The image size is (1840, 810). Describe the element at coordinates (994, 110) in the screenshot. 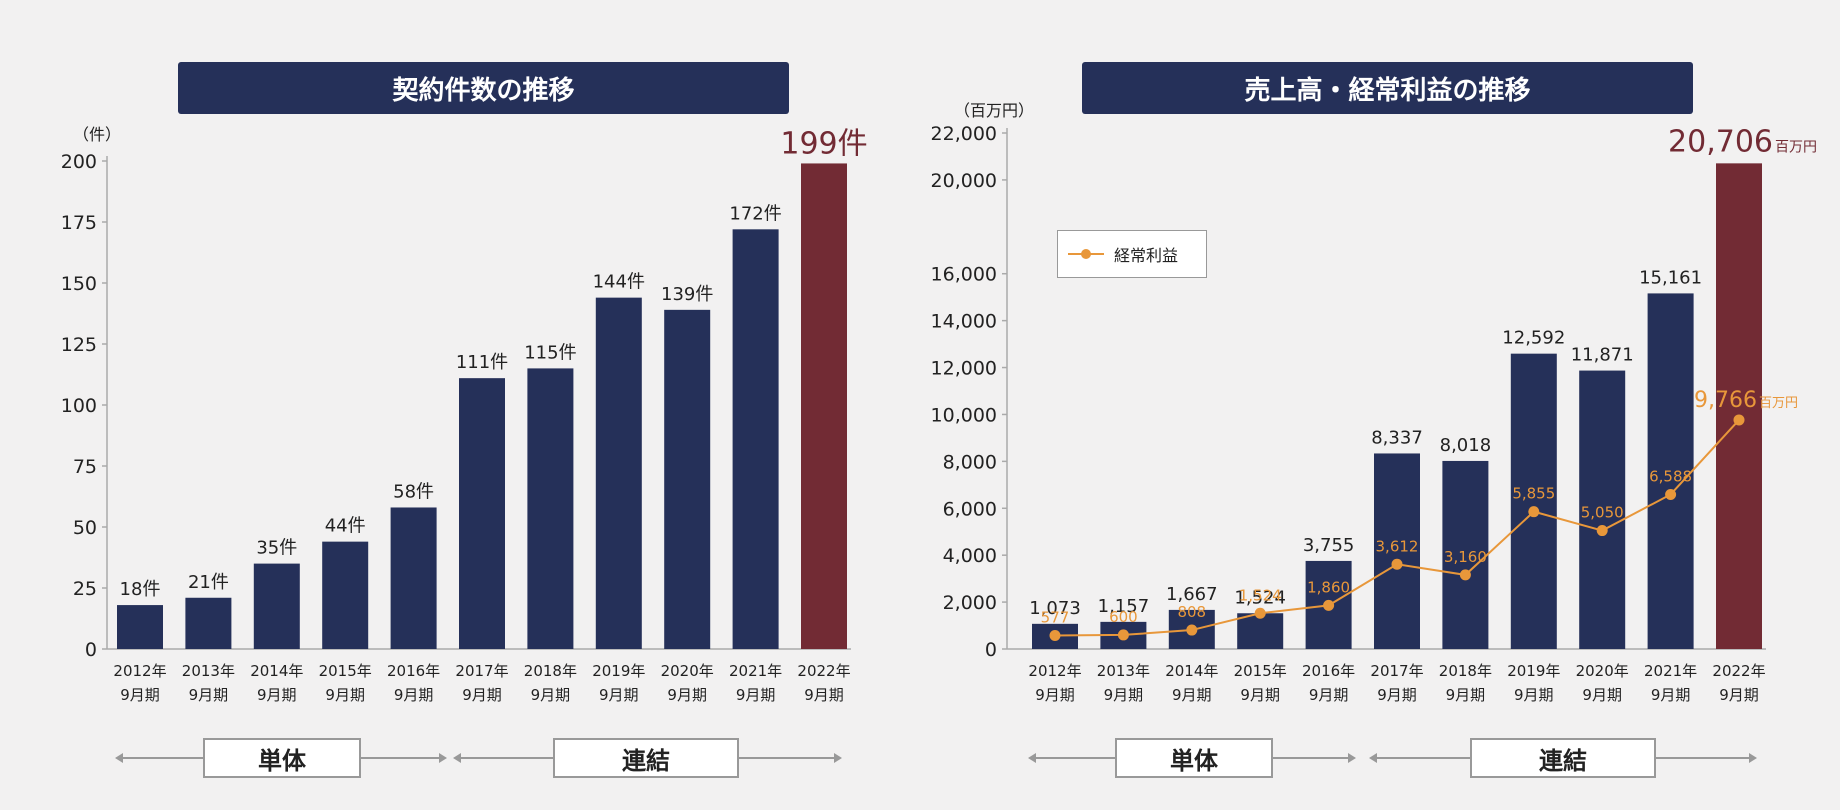

I see `sales-y-unit: （百万円）` at that location.